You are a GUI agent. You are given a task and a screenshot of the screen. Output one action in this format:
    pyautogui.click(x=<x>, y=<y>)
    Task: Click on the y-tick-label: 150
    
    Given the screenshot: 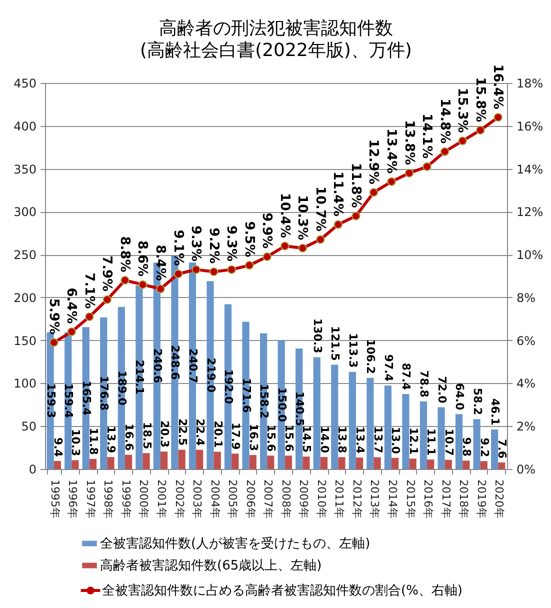 What is the action you would take?
    pyautogui.click(x=25, y=341)
    